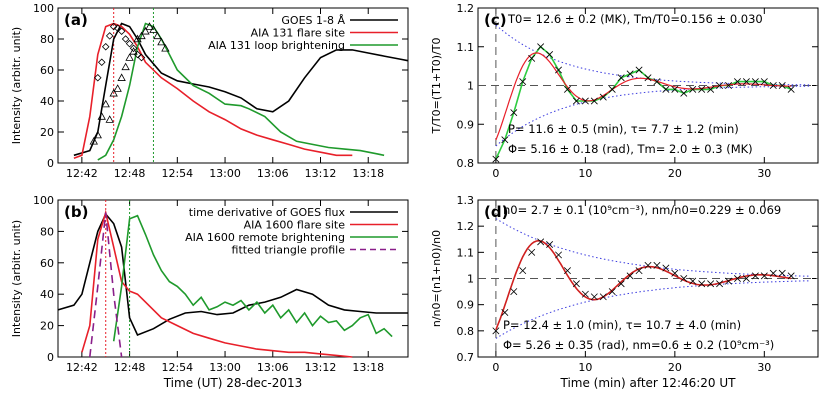 Image resolution: width=830 pixels, height=402 pixels. I want to click on data-line, so click(643, 102).